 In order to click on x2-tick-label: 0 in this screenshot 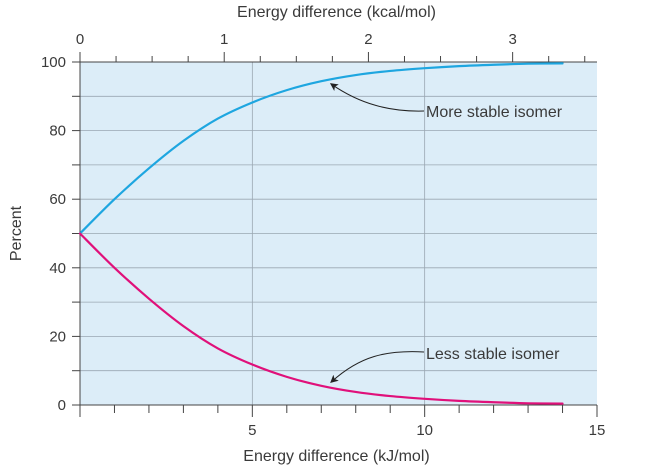, I will do `click(80, 39)`.